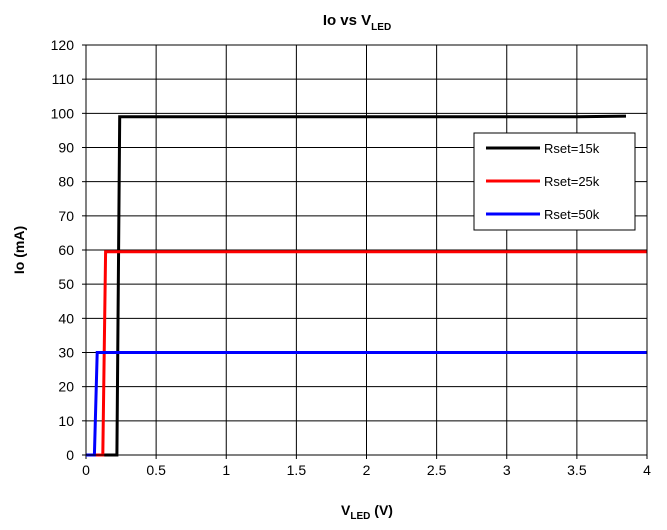 This screenshot has height=530, width=667. Describe the element at coordinates (297, 470) in the screenshot. I see `x-tick-label: 1.5` at that location.